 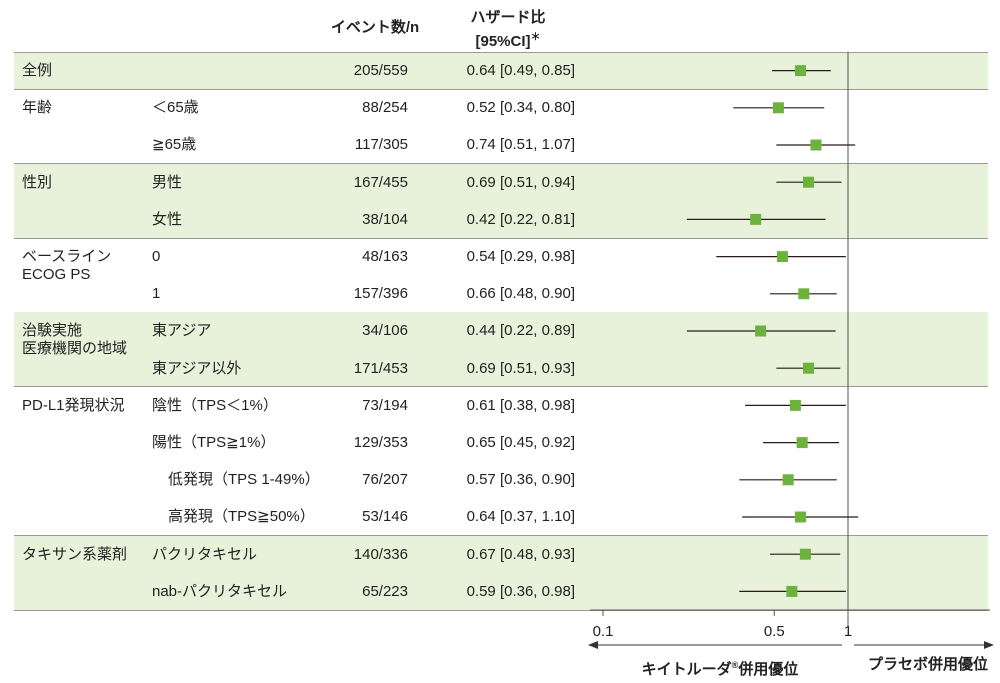 I want to click on left-direction-registered-mark: ®, so click(x=735, y=665).